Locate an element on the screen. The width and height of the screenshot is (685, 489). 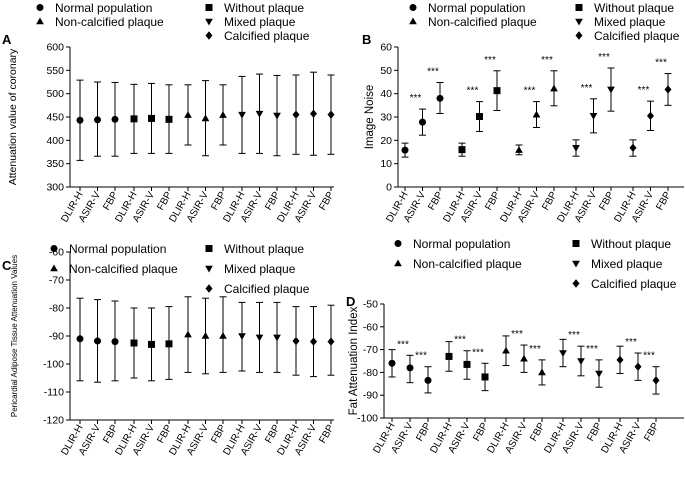
y-tick-label: 50 is located at coordinates (386, 71).